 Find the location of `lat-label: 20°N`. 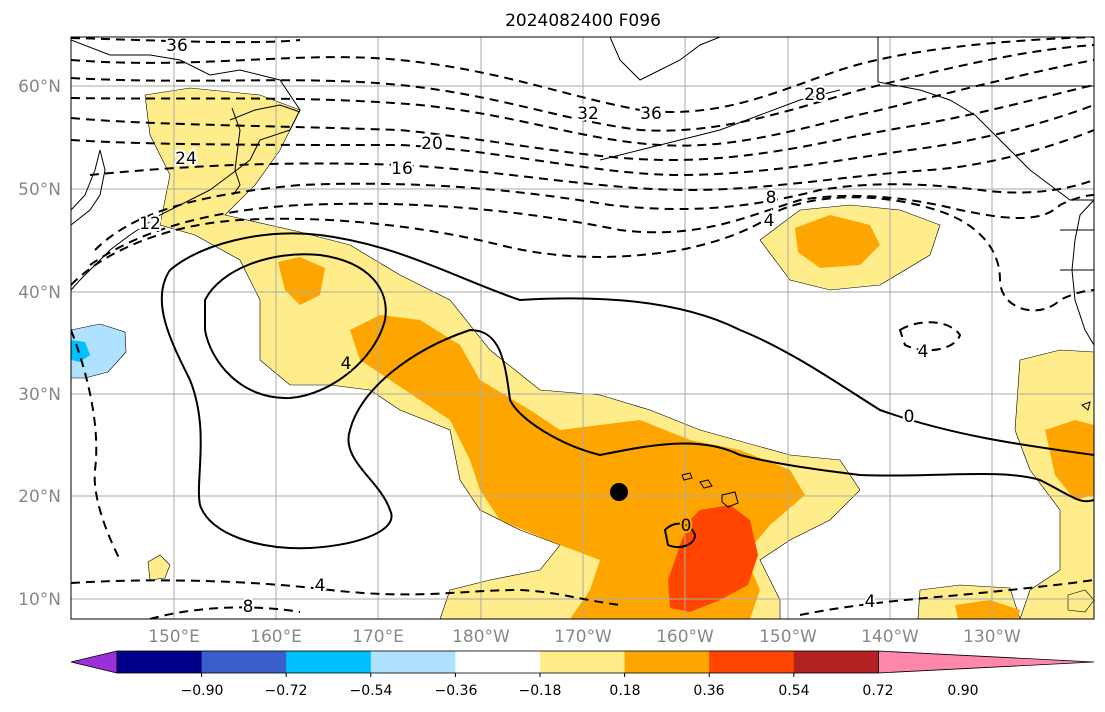

lat-label: 20°N is located at coordinates (39, 497).